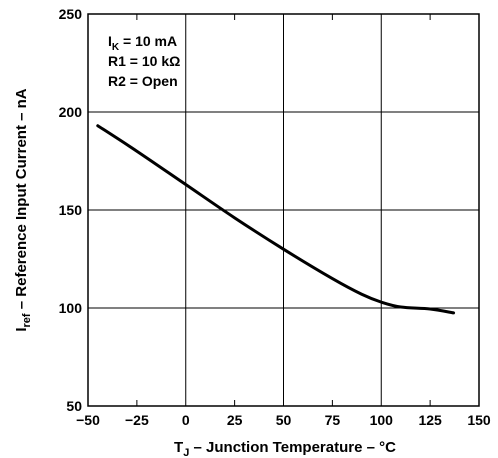  What do you see at coordinates (430, 420) in the screenshot?
I see `x-tick-label: 125` at bounding box center [430, 420].